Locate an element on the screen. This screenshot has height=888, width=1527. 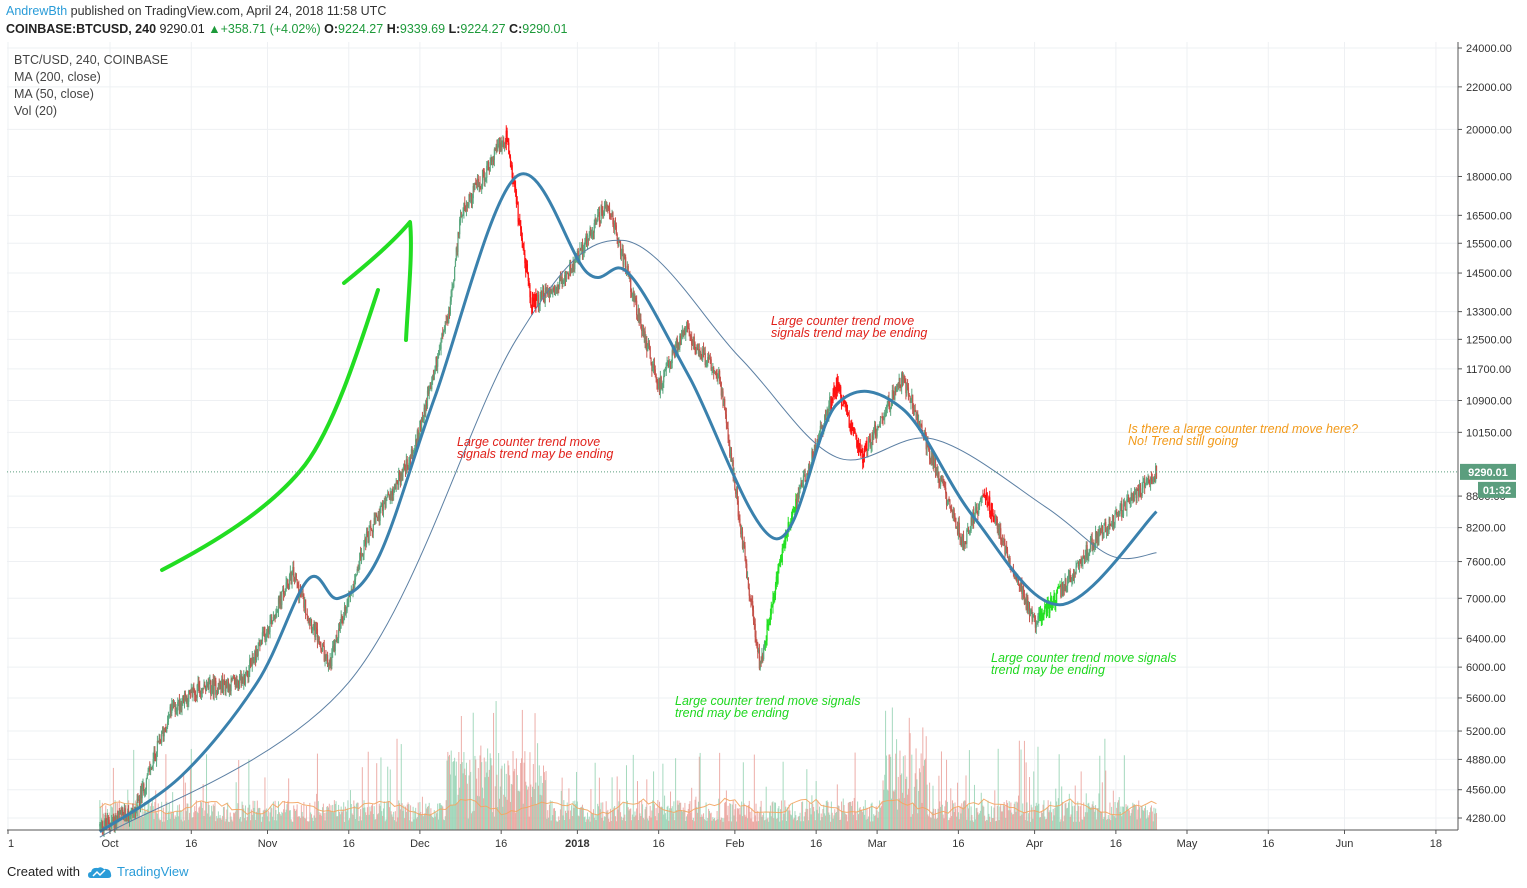
tradingview-cloud-icon is located at coordinates (100, 873).